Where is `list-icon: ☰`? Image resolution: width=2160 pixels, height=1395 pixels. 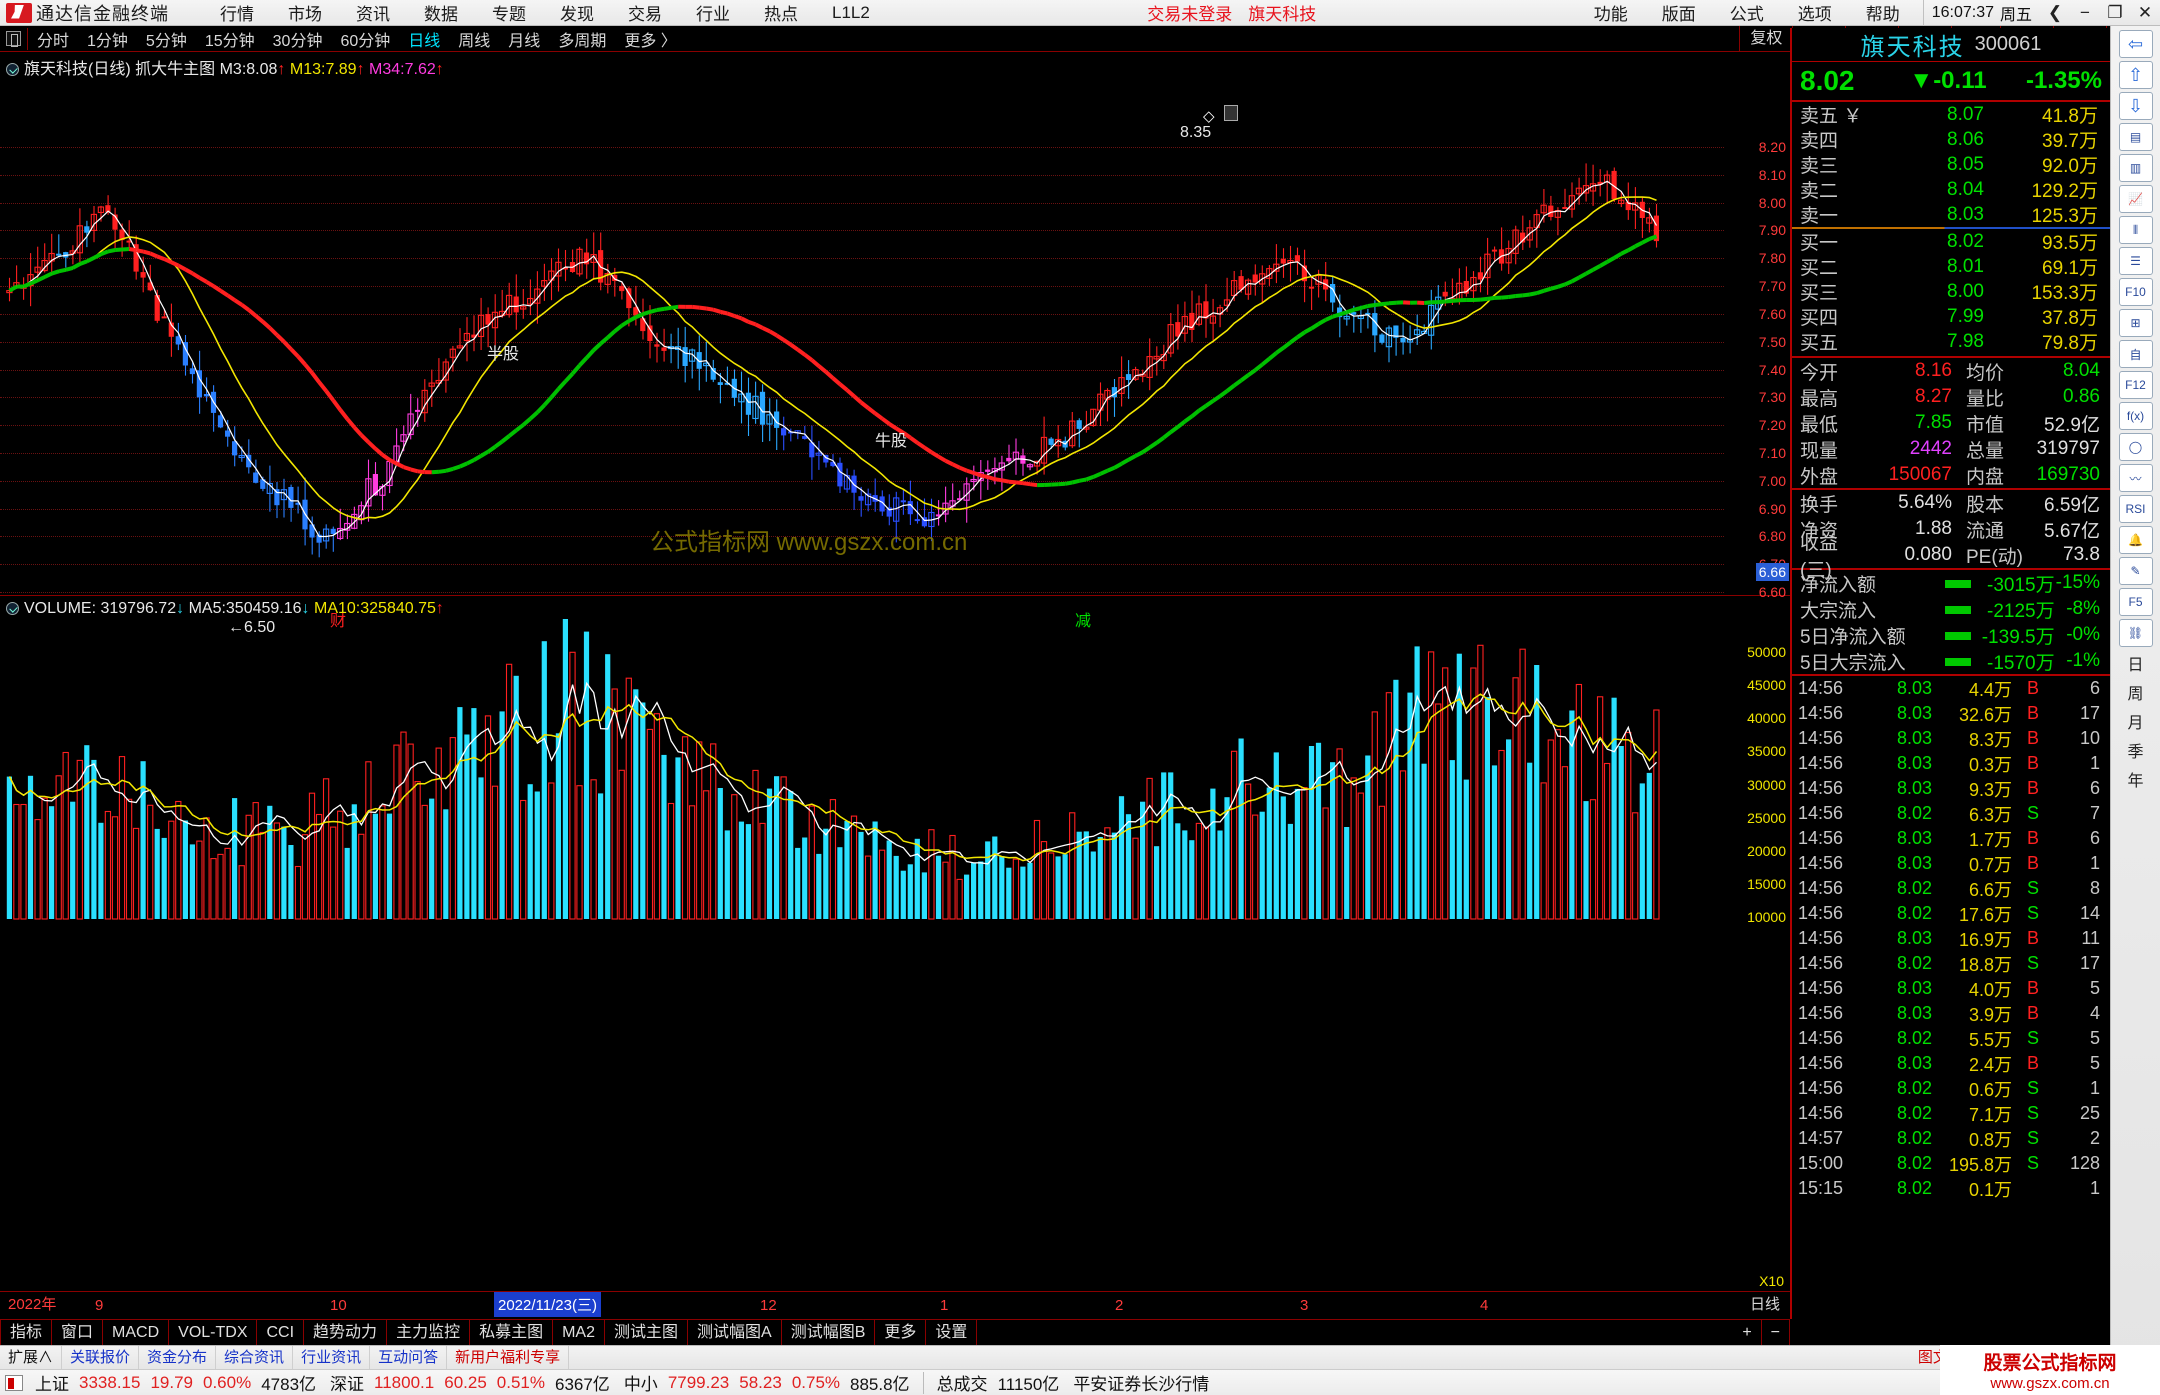 list-icon: ☰ is located at coordinates (2135, 261).